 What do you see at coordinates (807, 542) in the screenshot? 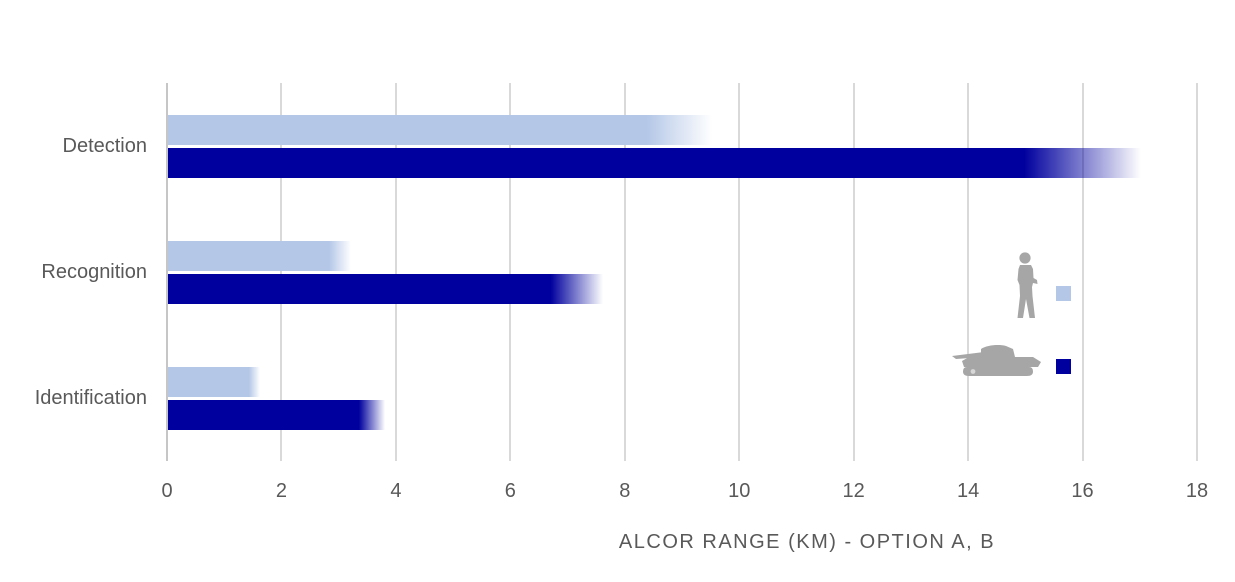
I see `x-axis-title: ALCOR RANGE (KM) - OPTION A, B` at bounding box center [807, 542].